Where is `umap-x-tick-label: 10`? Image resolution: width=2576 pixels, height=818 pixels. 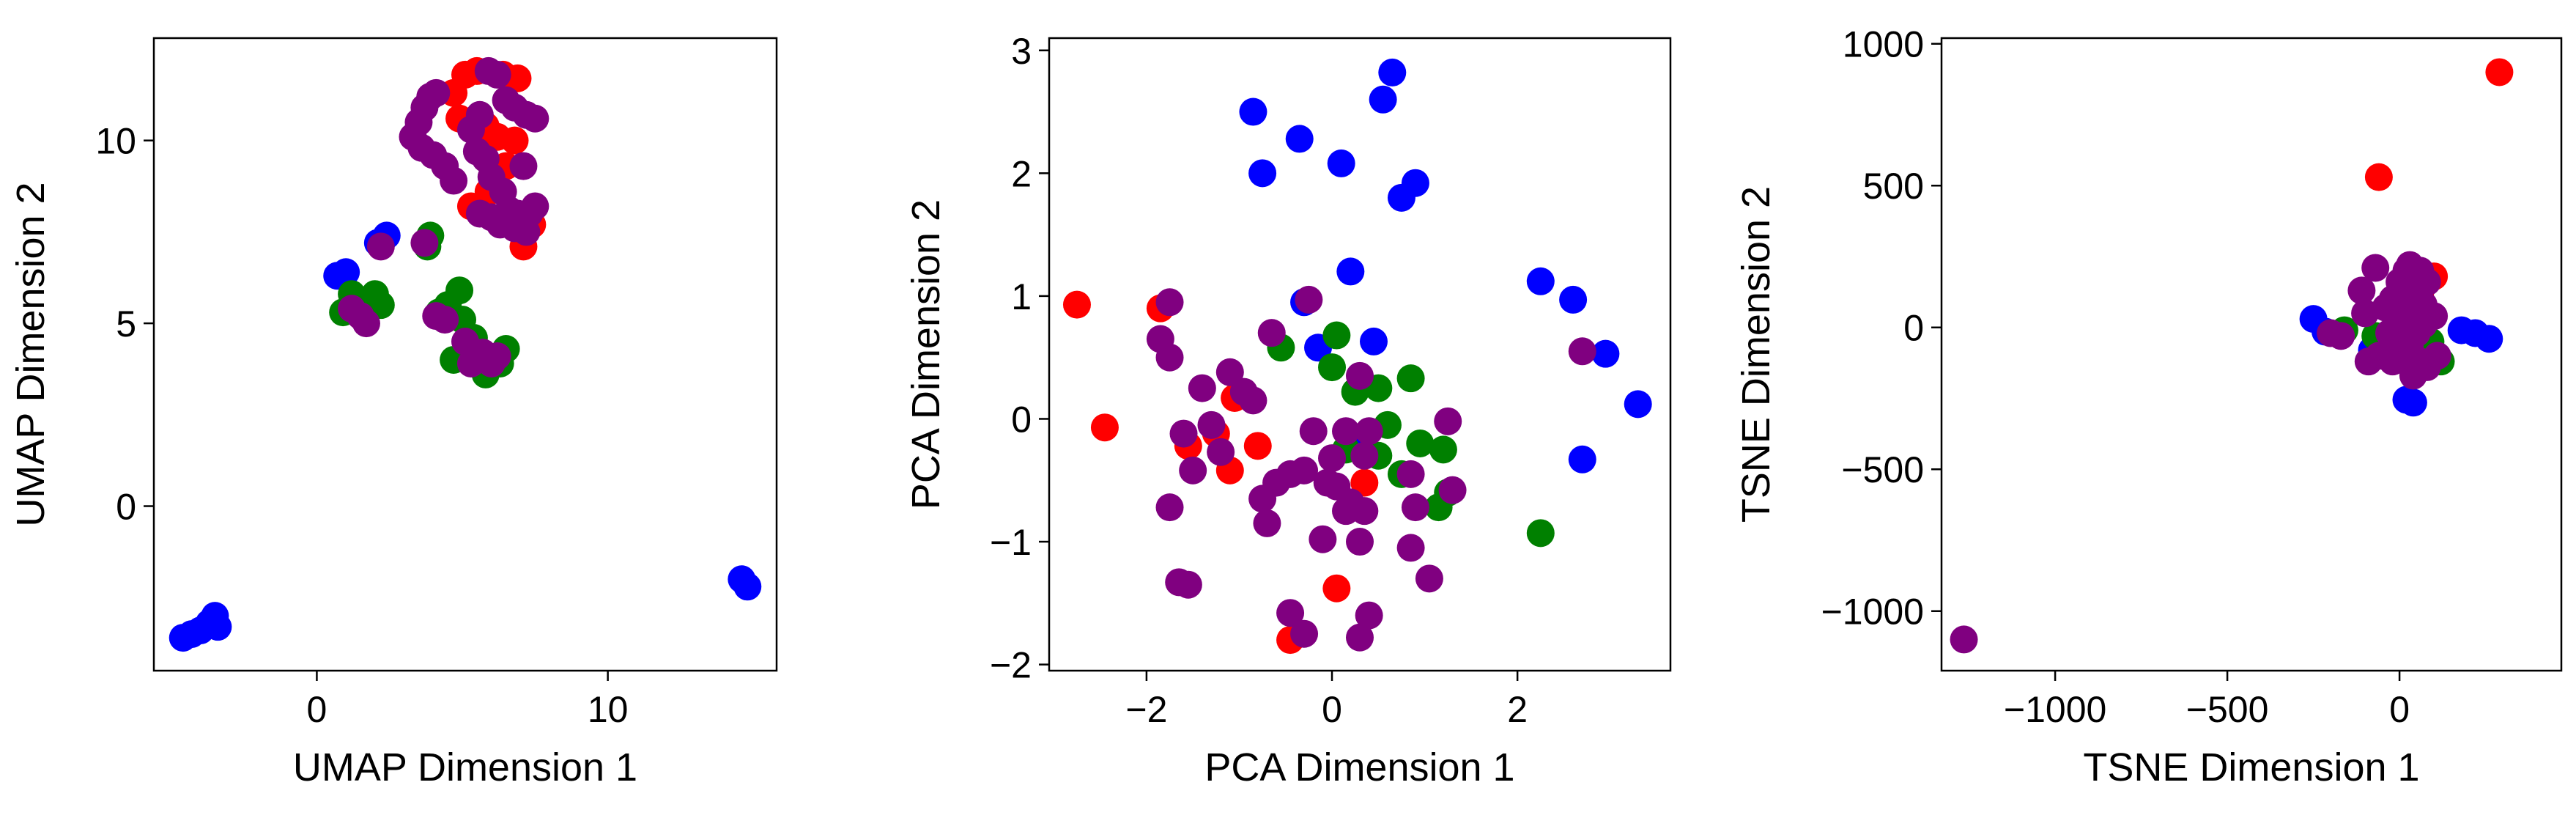 umap-x-tick-label: 10 is located at coordinates (608, 709).